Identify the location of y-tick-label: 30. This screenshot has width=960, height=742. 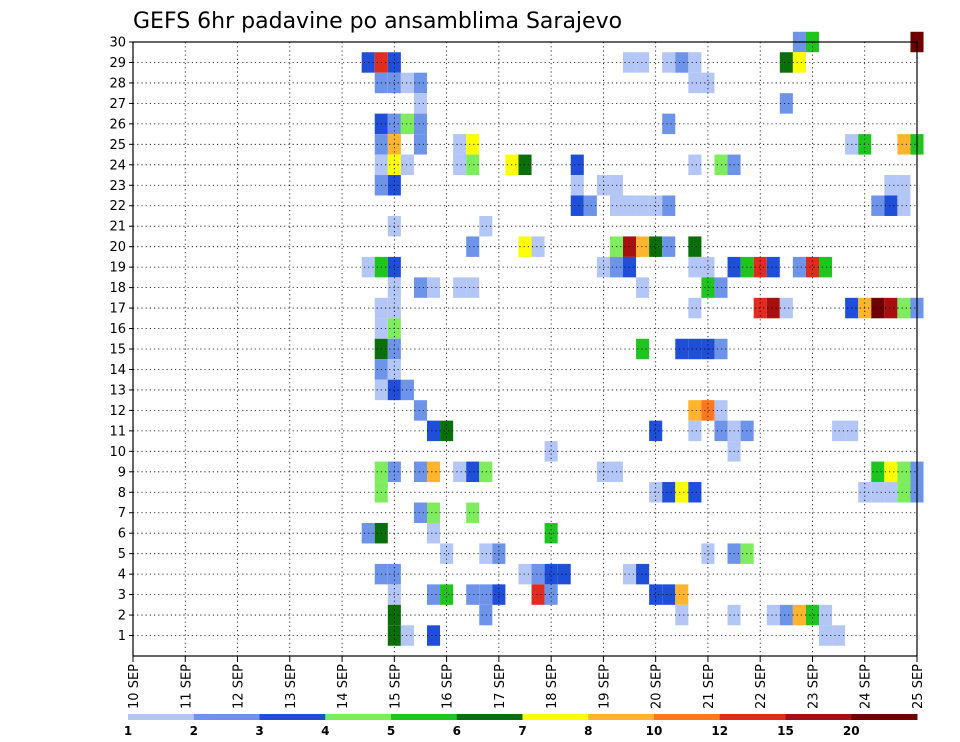
(117, 43).